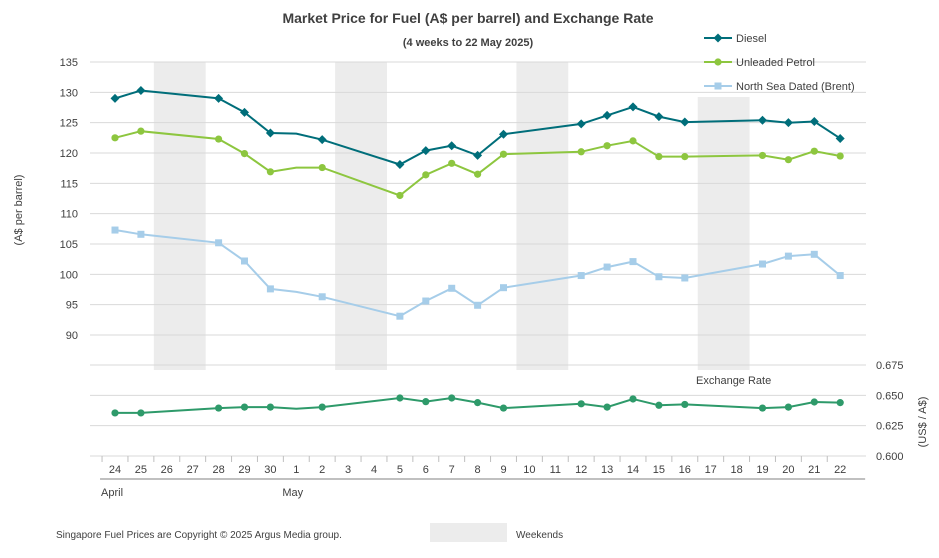  I want to click on x-tick-label: 24, so click(115, 470).